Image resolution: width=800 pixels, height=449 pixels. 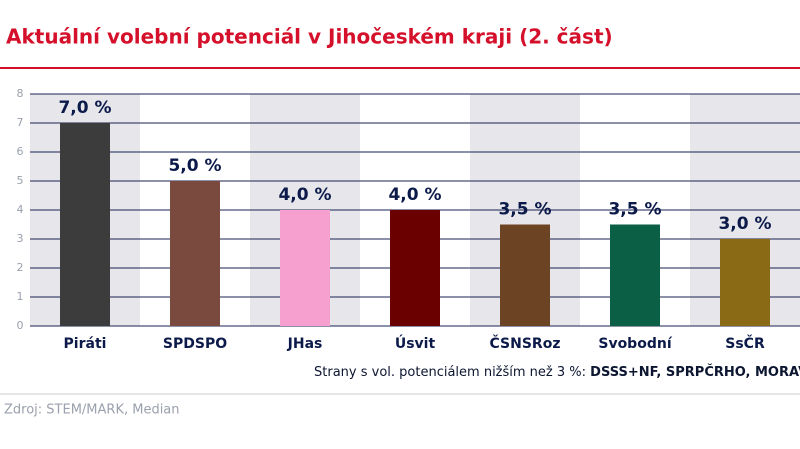 I want to click on y-tick-label: 1, so click(x=20, y=296).